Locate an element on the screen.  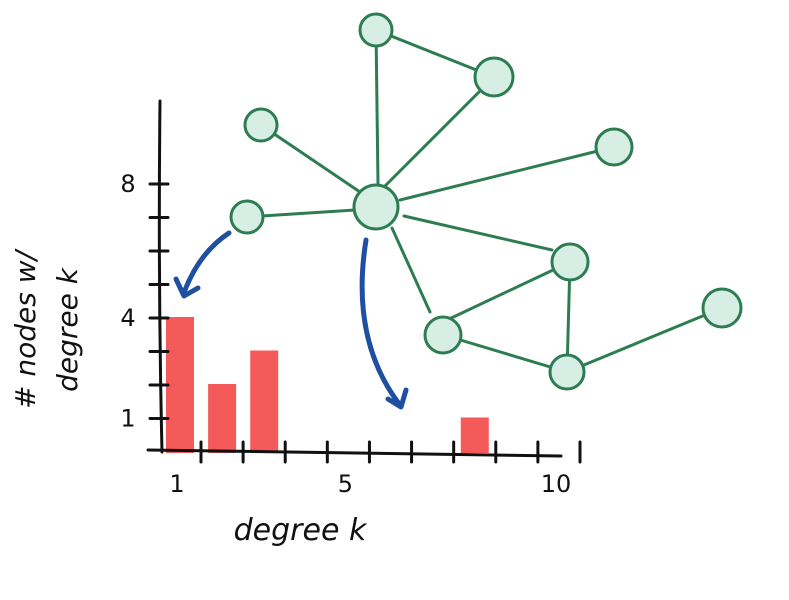
x-tick-label: 10 is located at coordinates (556, 484).